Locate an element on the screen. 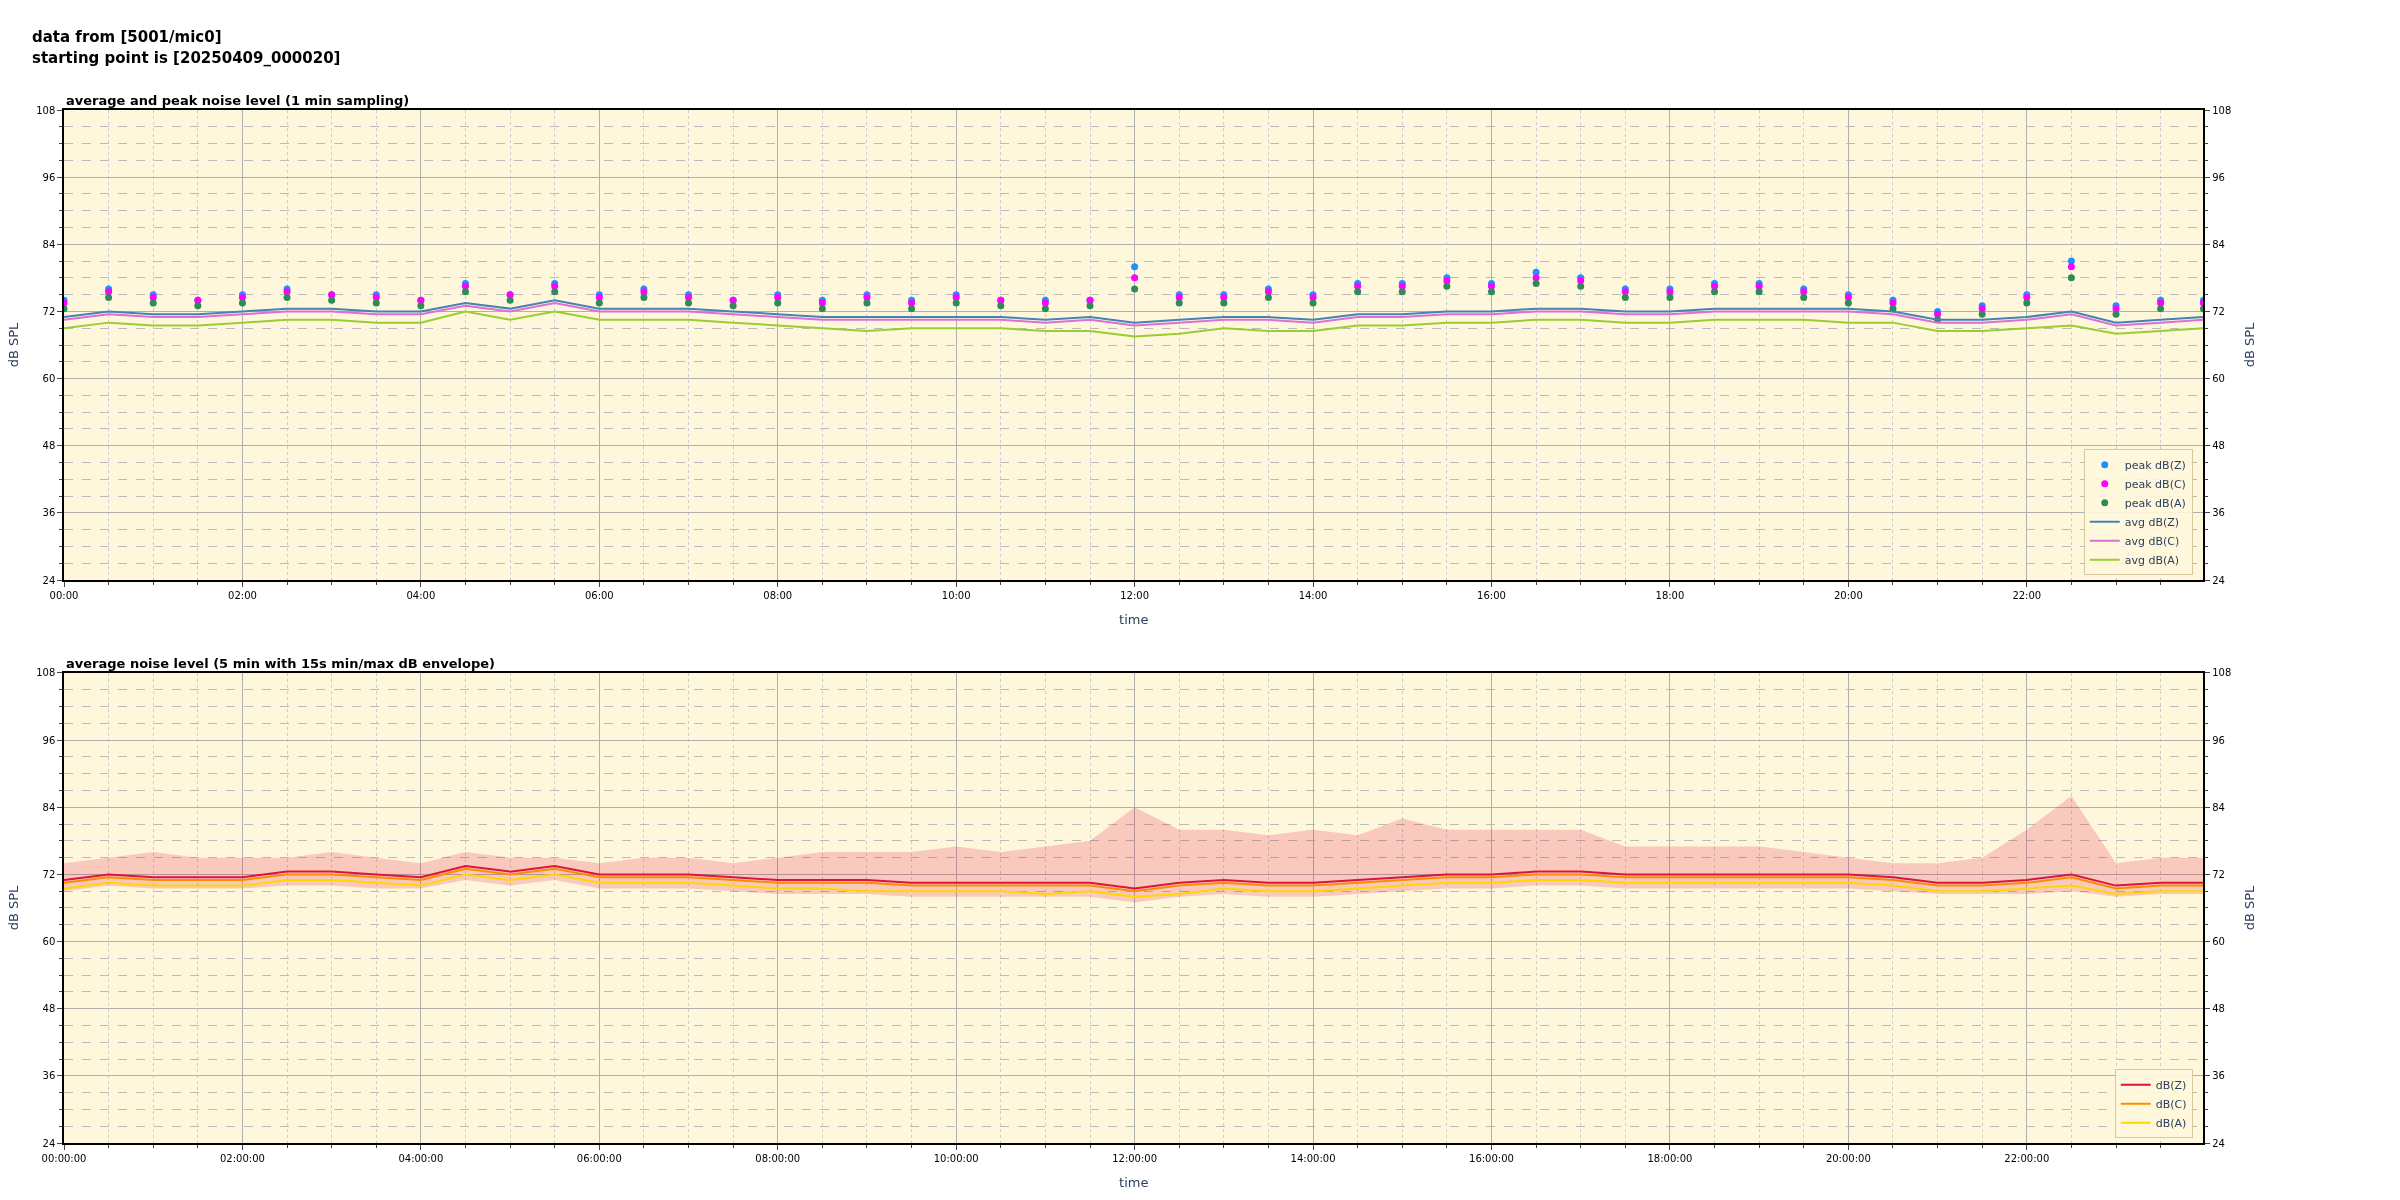 This screenshot has height=1200, width=2400. text: starting point is [20250409_000020] is located at coordinates (186, 58).